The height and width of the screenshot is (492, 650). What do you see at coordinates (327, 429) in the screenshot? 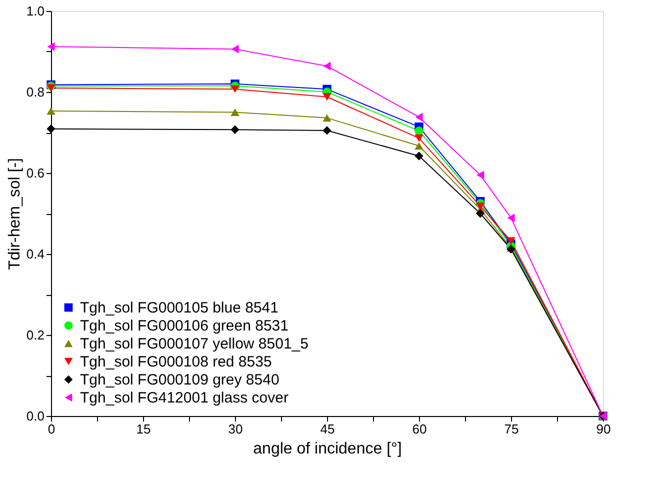
I see `x-tick-label: 45` at bounding box center [327, 429].